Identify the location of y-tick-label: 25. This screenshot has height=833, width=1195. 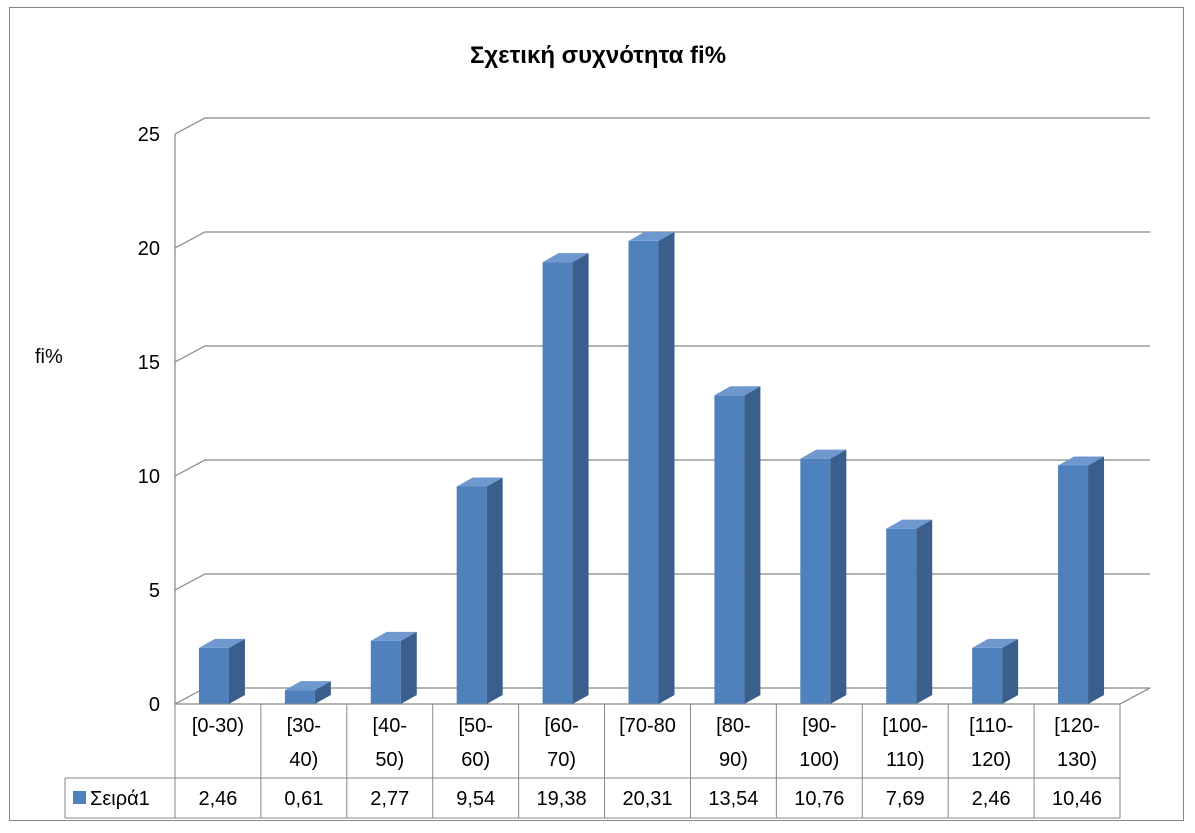
(149, 135).